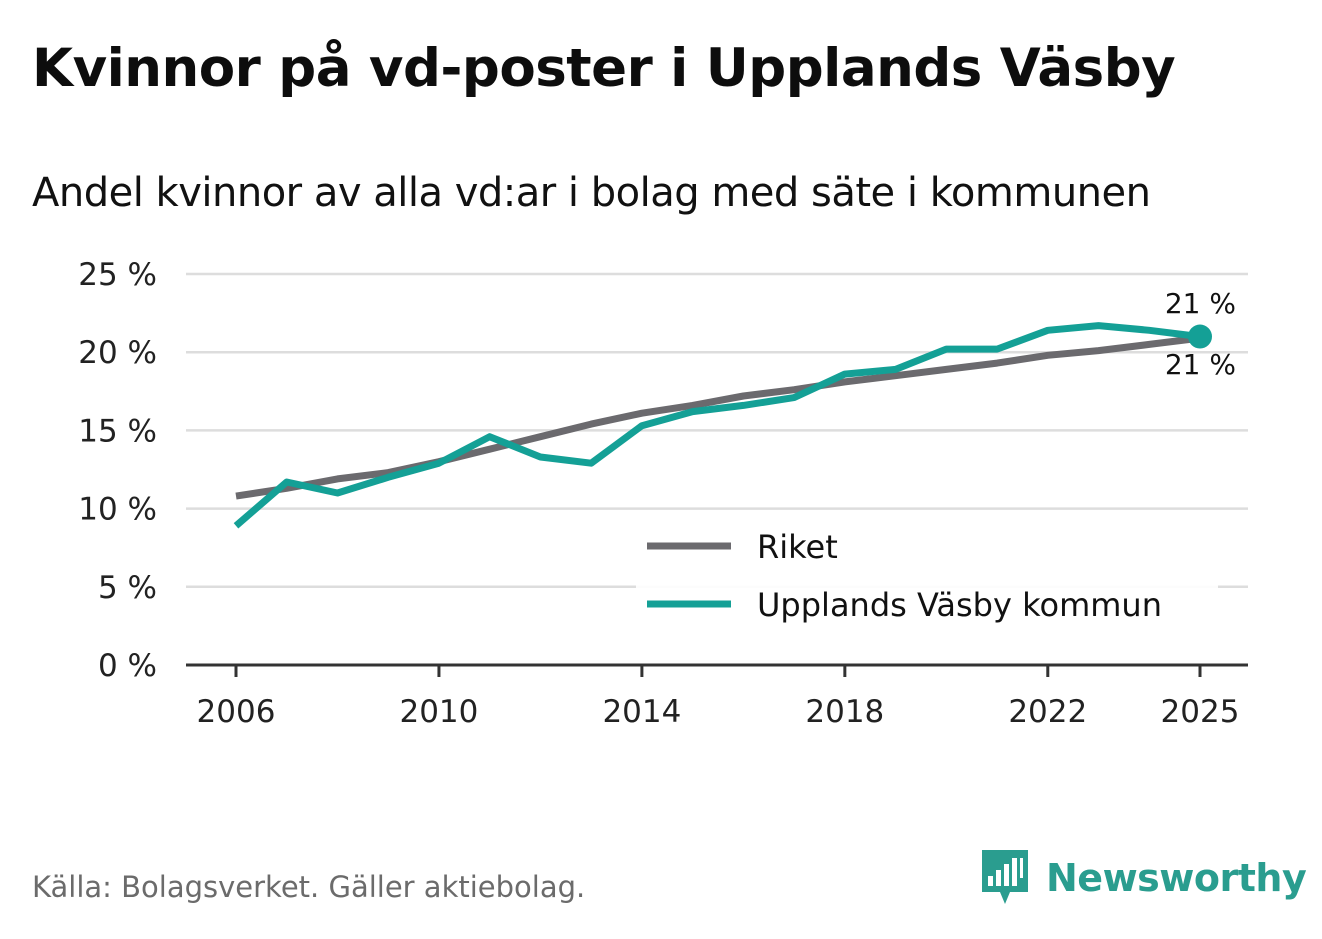 The image size is (1322, 939). What do you see at coordinates (127, 666) in the screenshot?
I see `y-tick-label: 0 %` at bounding box center [127, 666].